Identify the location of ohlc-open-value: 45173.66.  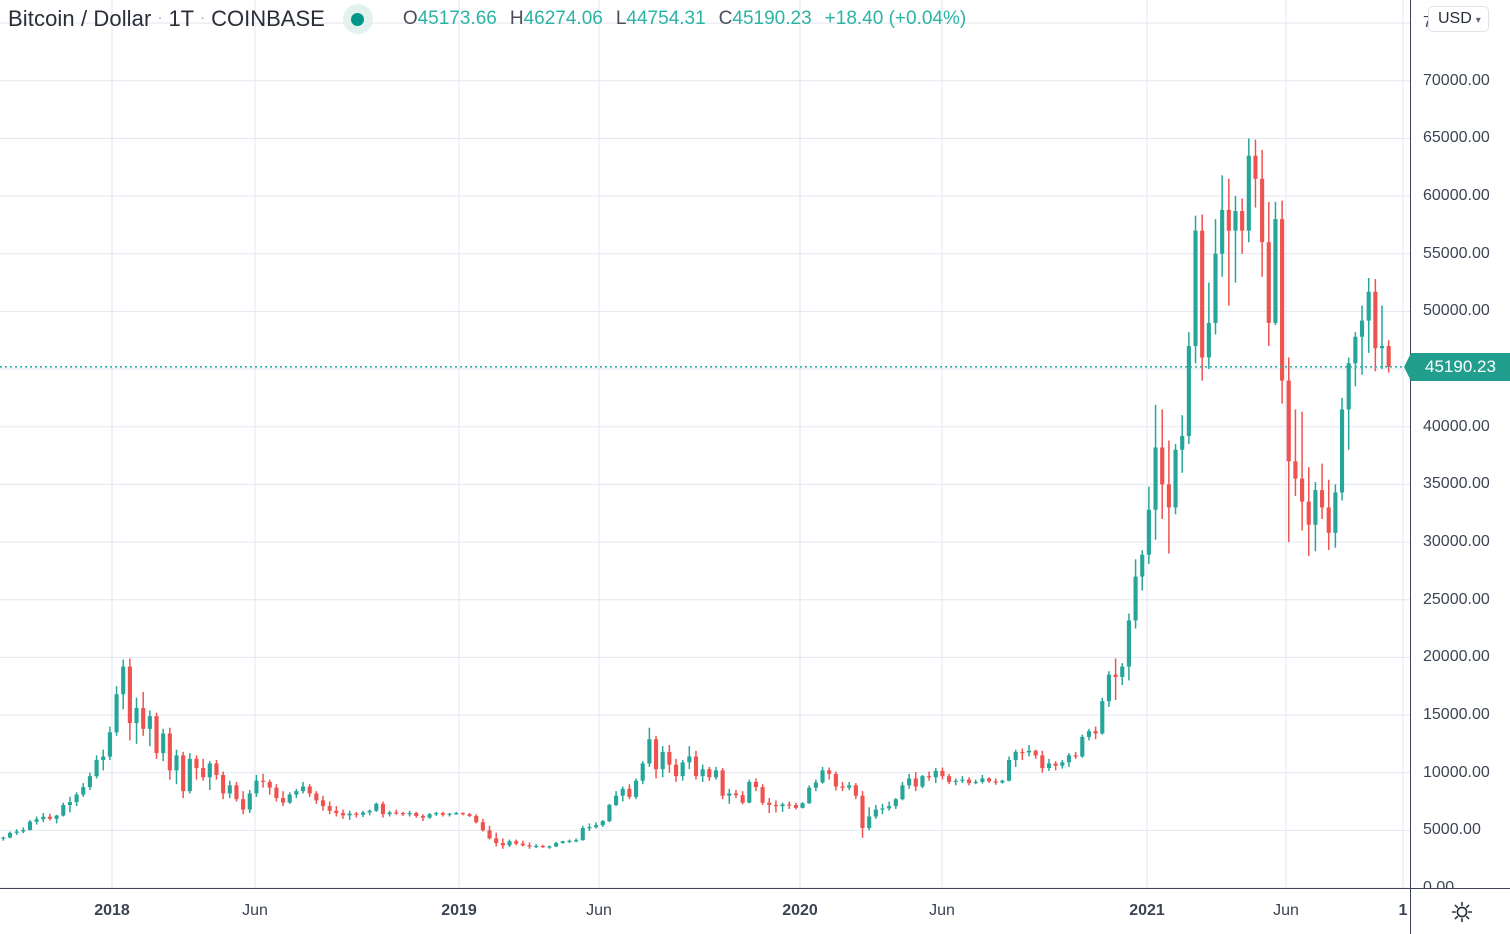
(457, 18).